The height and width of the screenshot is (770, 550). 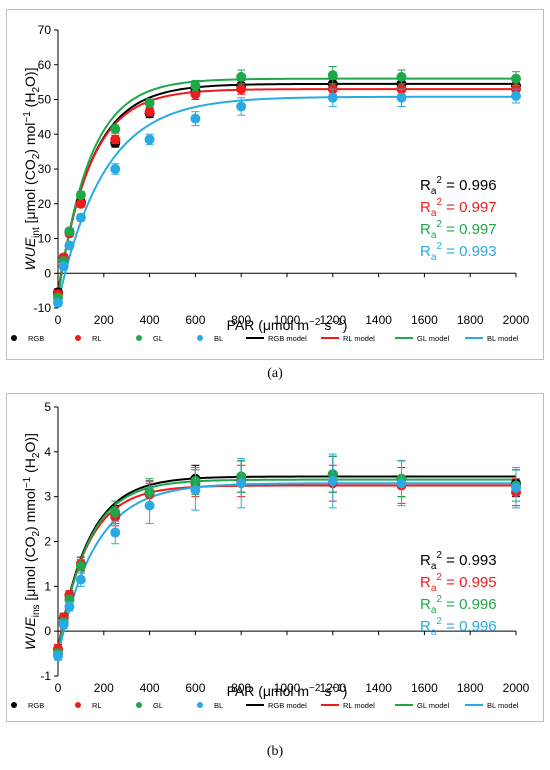 What do you see at coordinates (241, 320) in the screenshot?
I see `x-tick-label: 800` at bounding box center [241, 320].